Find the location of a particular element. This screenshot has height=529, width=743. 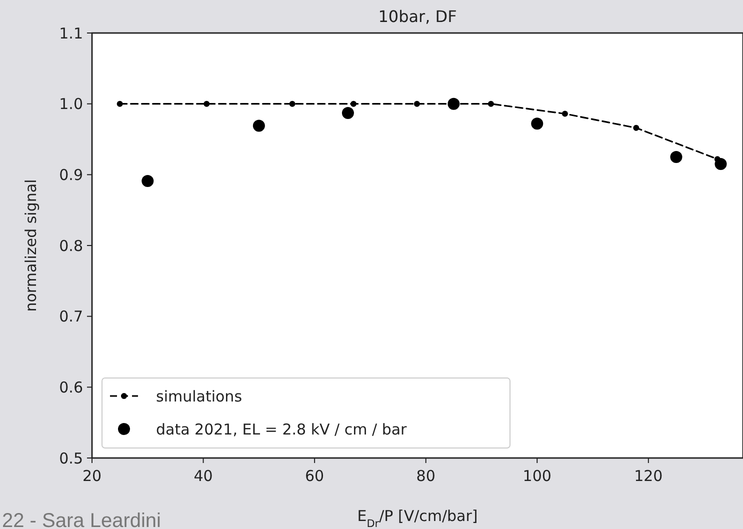

y-tick-label: 1.0 is located at coordinates (71, 104).